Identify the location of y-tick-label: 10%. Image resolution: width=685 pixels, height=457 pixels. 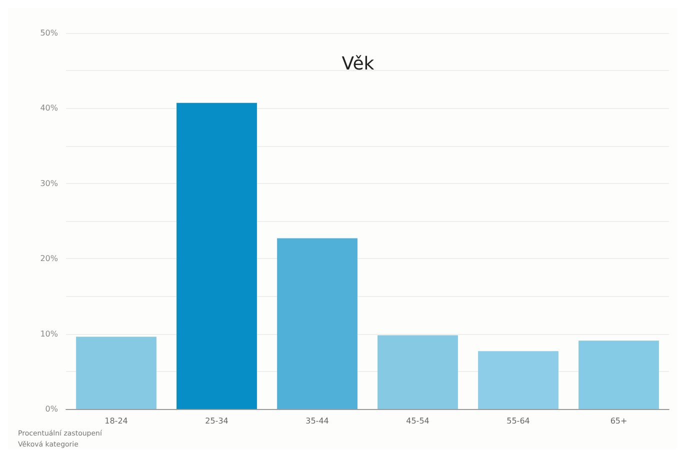
(49, 333).